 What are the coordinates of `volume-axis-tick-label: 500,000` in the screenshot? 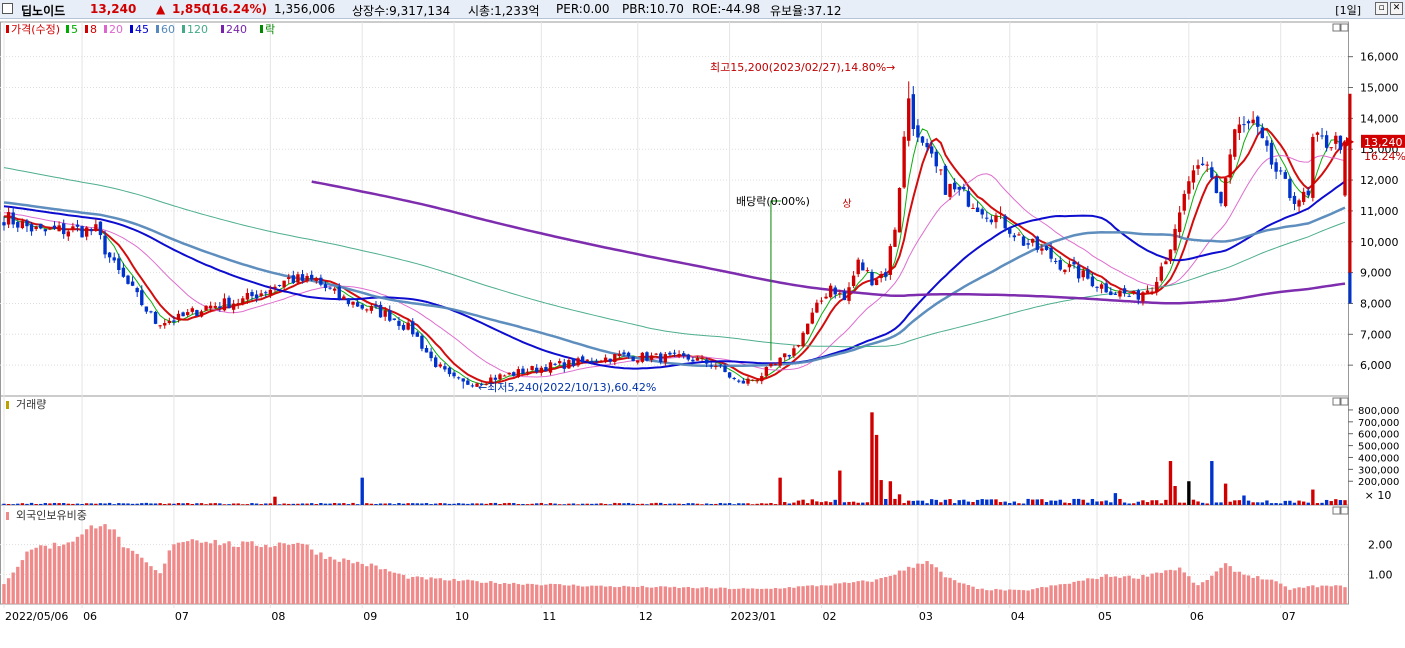 It's located at (1378, 447).